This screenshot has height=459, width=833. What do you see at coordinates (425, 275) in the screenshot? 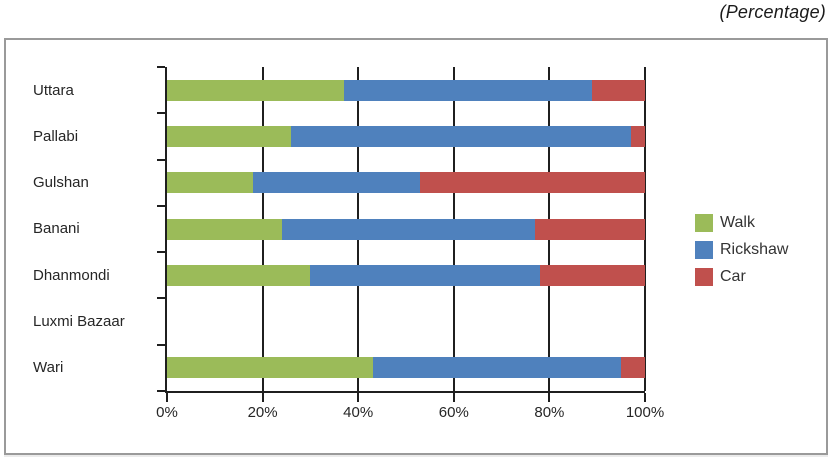
I see `bar-segment-dhanmondi-rickshaw` at bounding box center [425, 275].